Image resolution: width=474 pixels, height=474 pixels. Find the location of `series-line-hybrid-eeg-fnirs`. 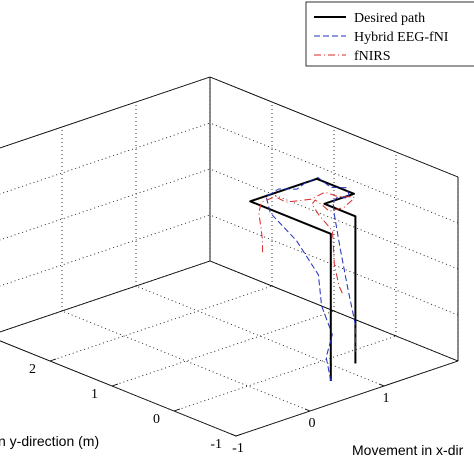

series-line-hybrid-eeg-fnirs is located at coordinates (311, 279).